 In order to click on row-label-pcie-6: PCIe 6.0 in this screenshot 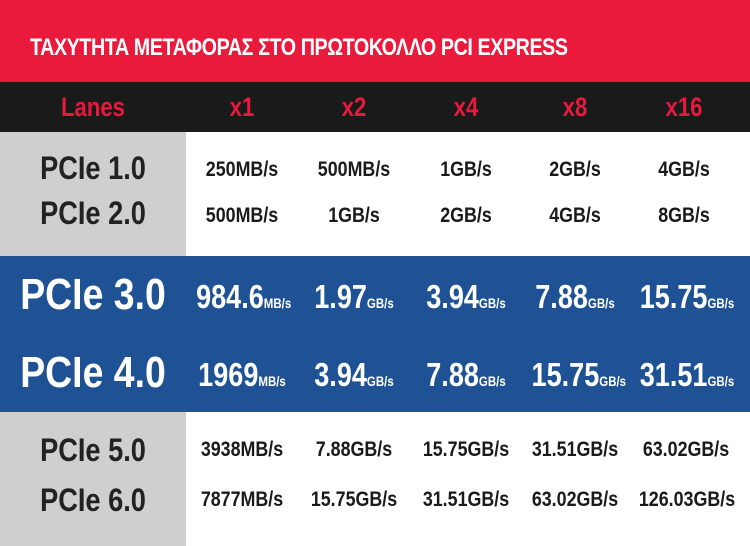, I will do `click(93, 500)`.